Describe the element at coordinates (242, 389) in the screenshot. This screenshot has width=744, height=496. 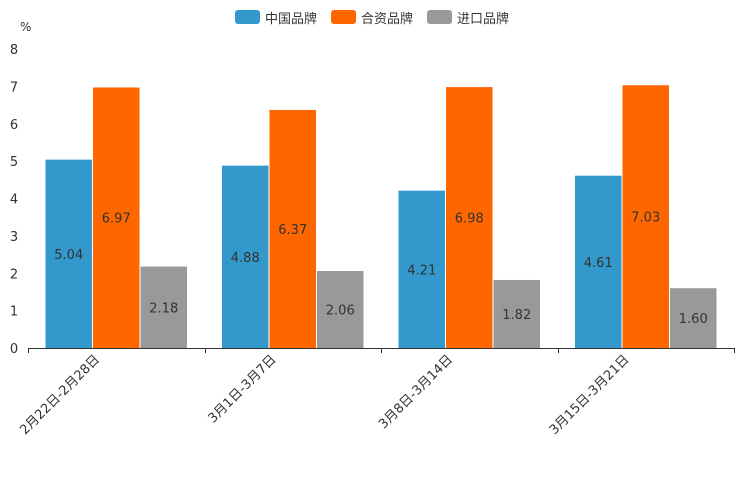
I see `x-category-label: 3月1日-3月7日` at that location.